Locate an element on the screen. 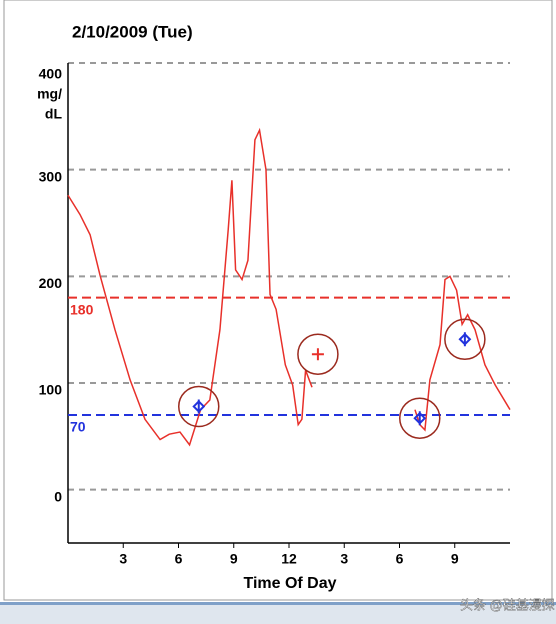 The height and width of the screenshot is (624, 556). y-tick-label: 100 is located at coordinates (51, 390).